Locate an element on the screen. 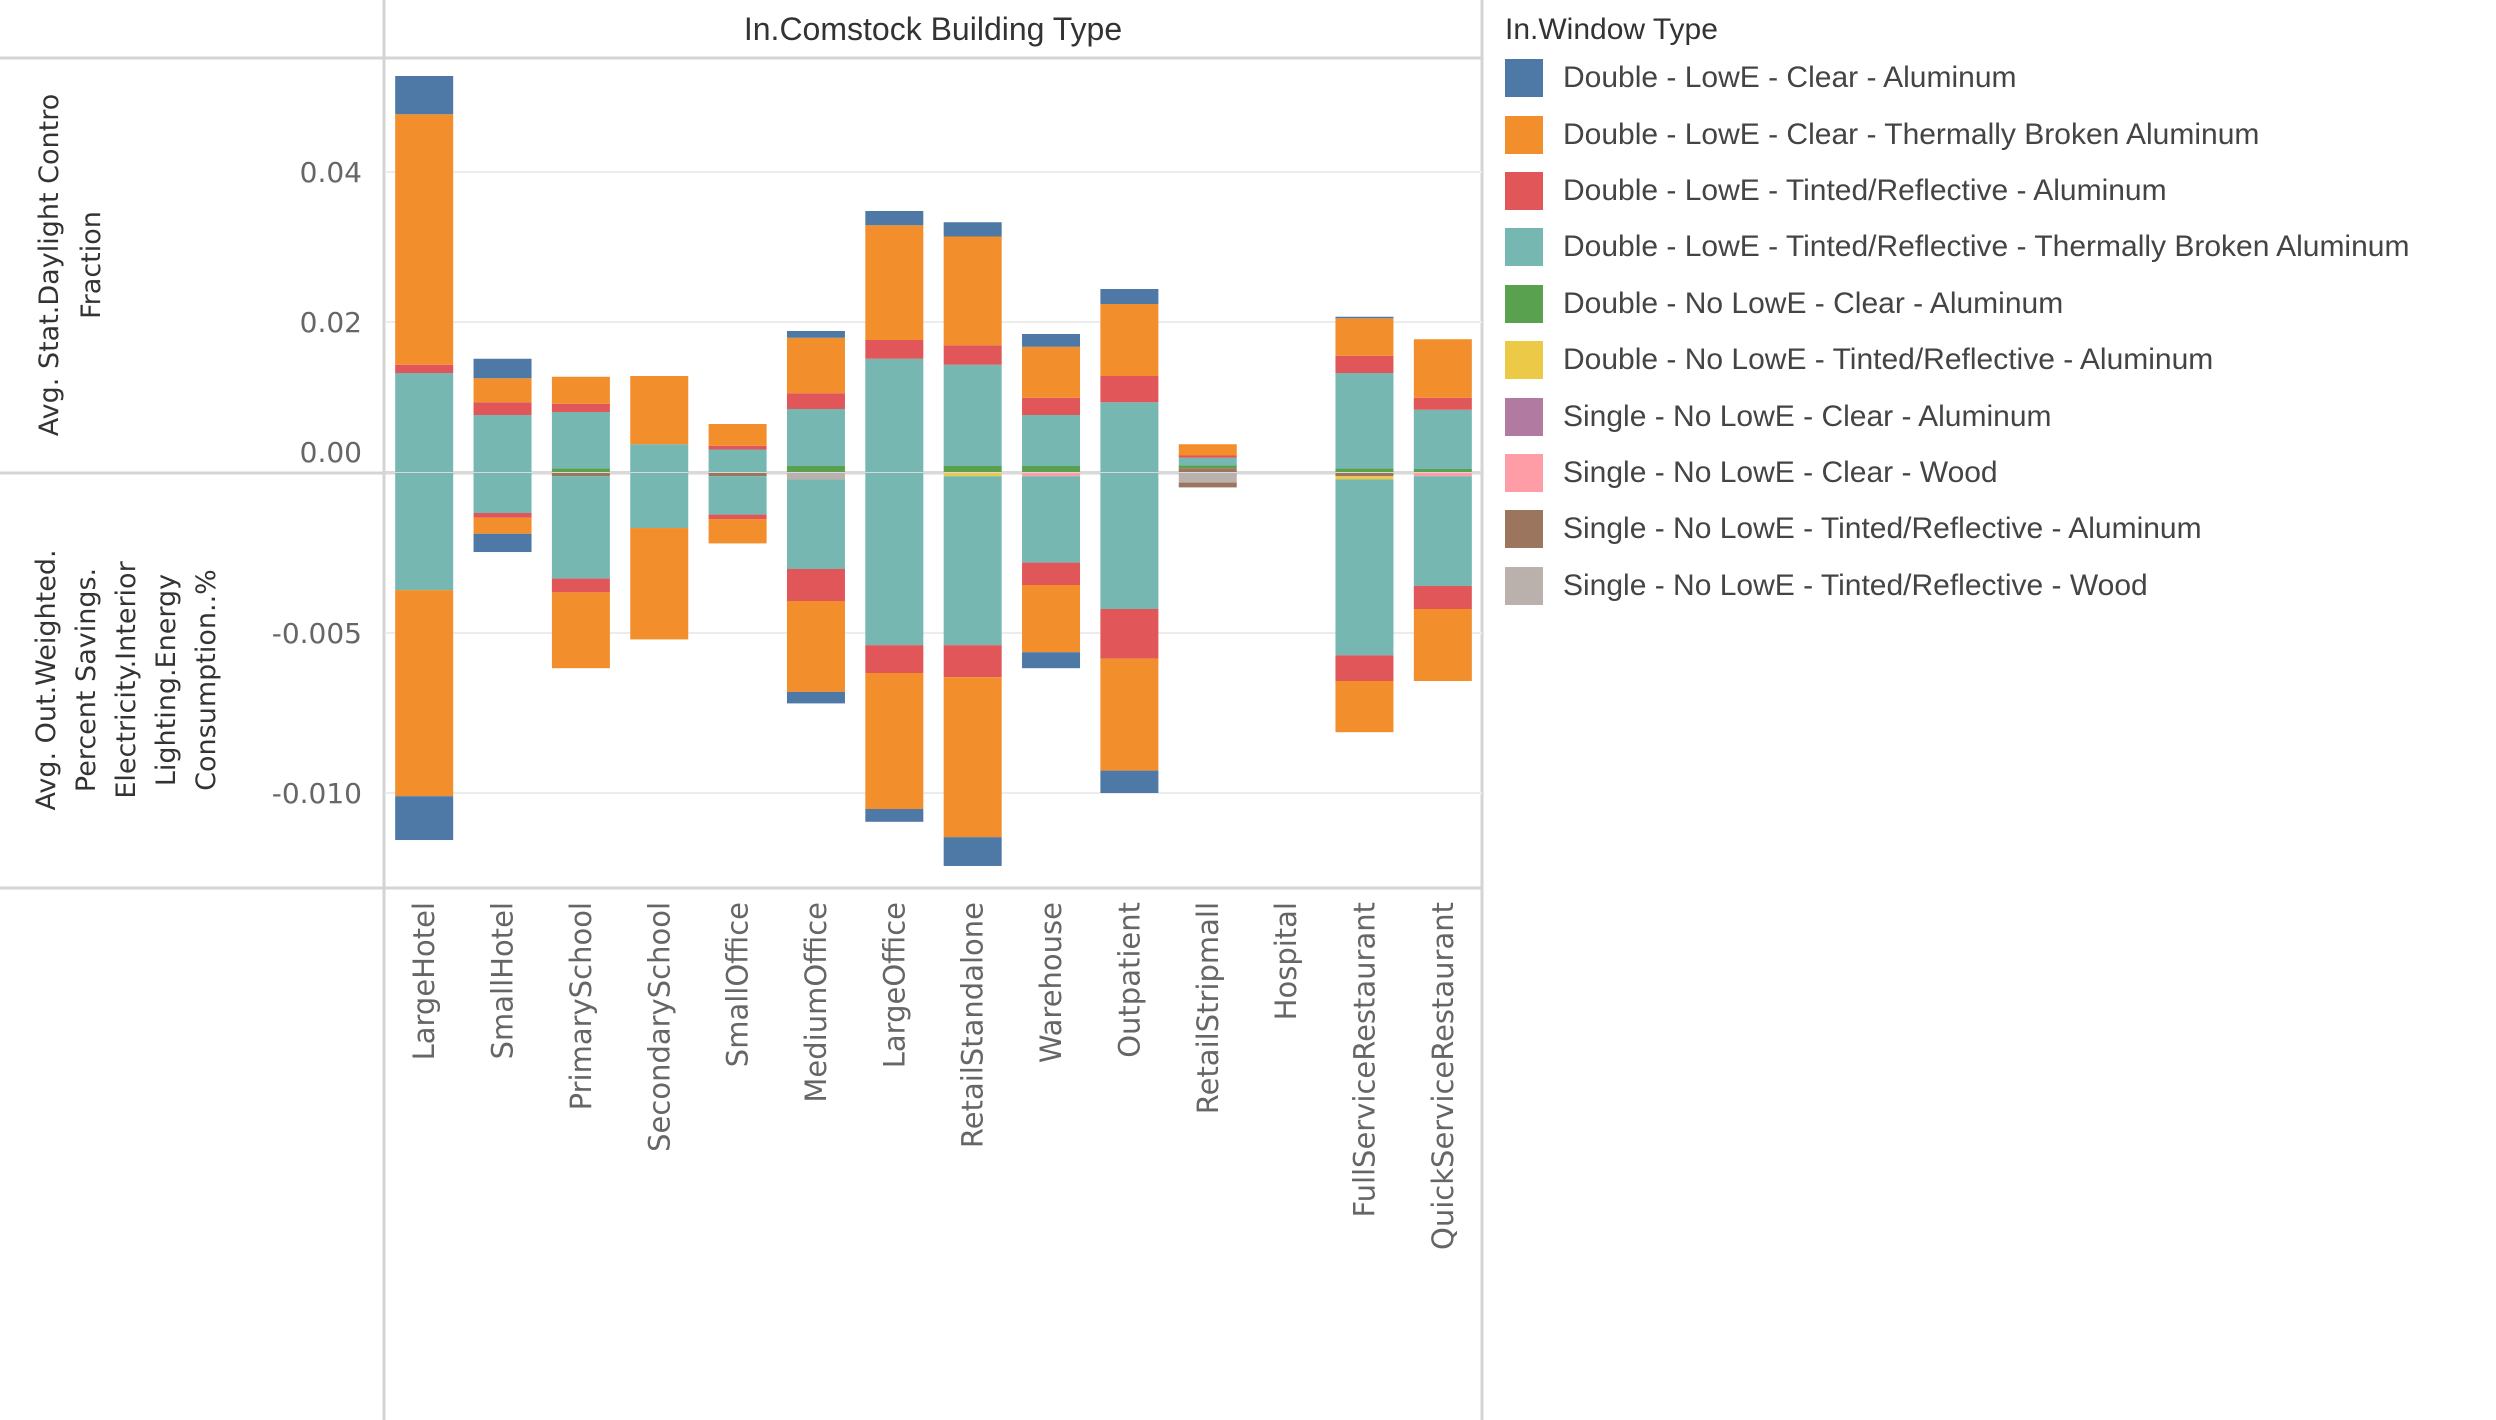  bar-segment-dn_clear_al: PrimarySchool / dn_clear_al: 0.0005 is located at coordinates (580, 470).